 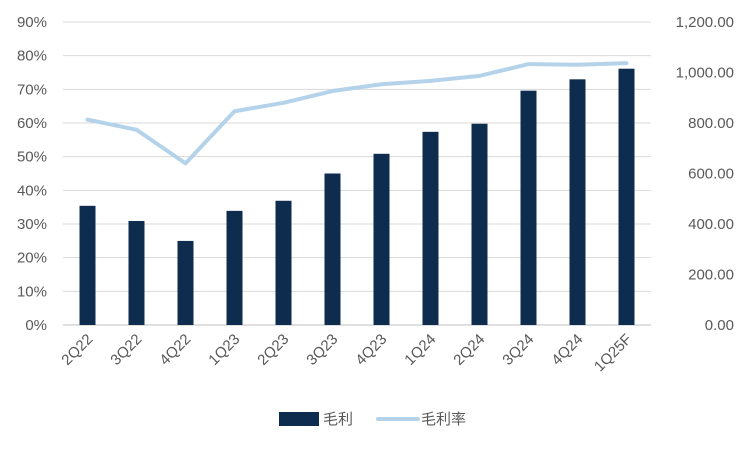 I want to click on right-axis-tick-label: 0.00, so click(x=719, y=325).